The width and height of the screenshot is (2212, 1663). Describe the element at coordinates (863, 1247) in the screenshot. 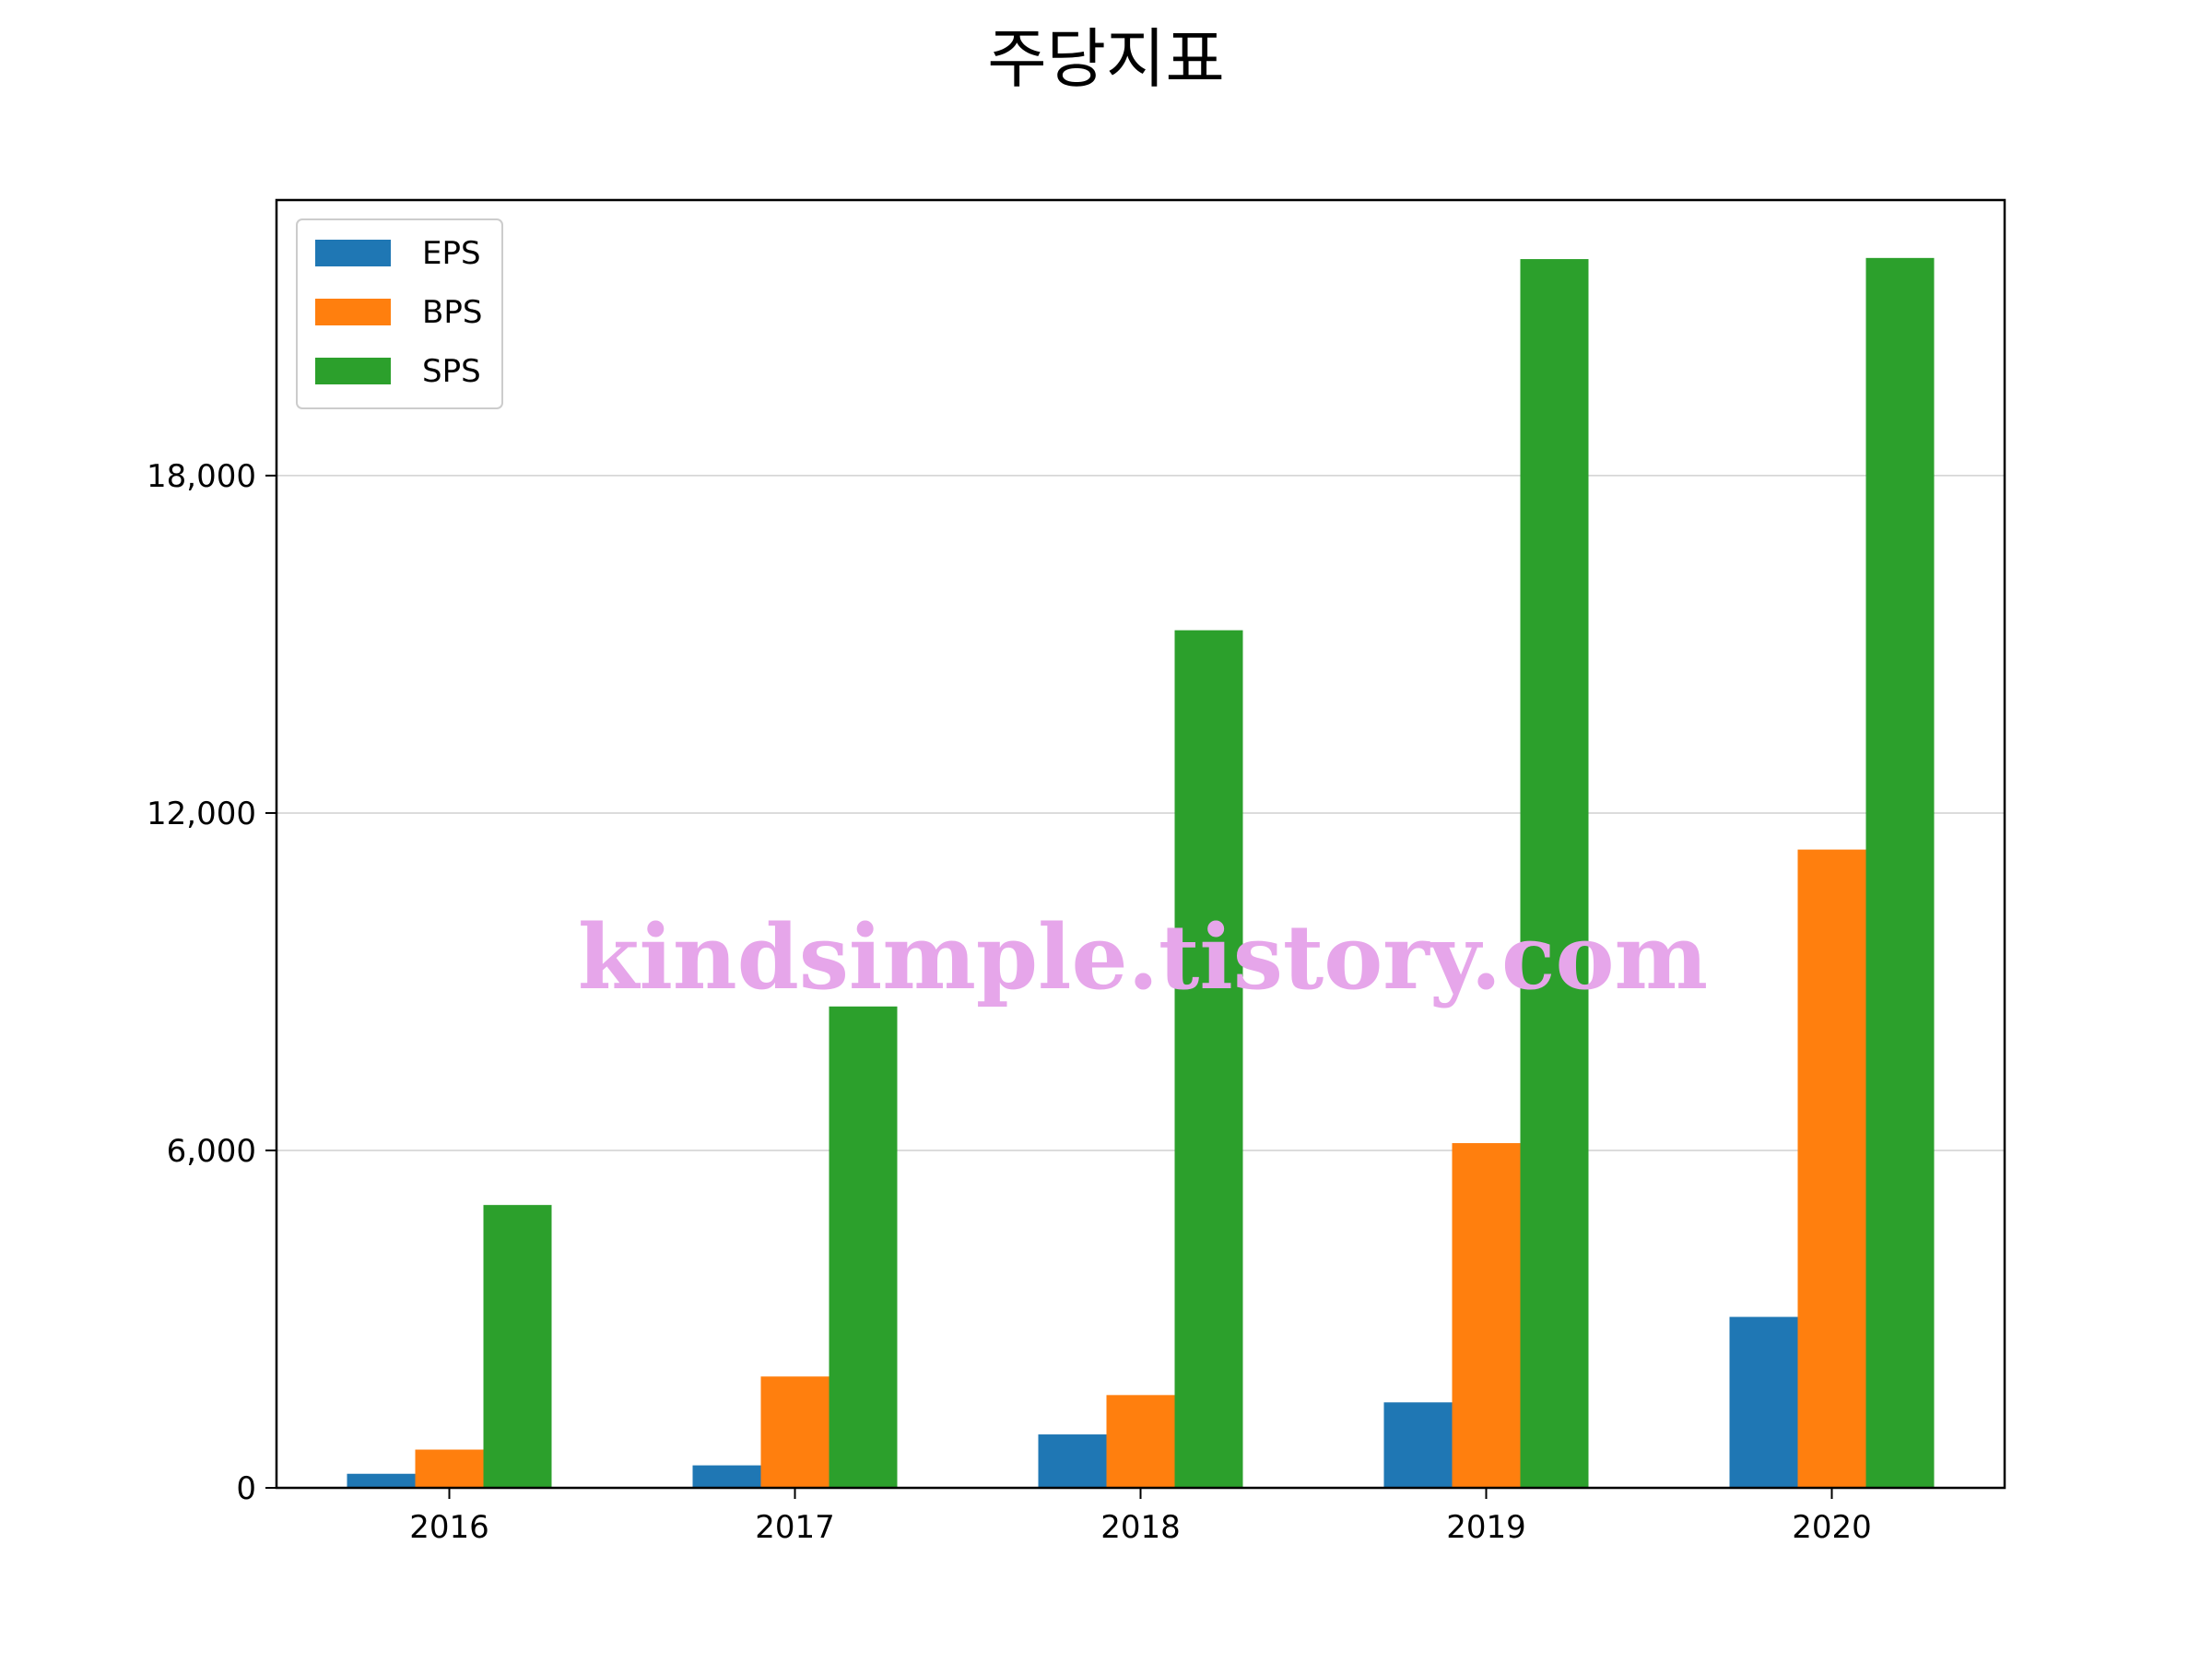

I see `bar-sps-2017` at that location.